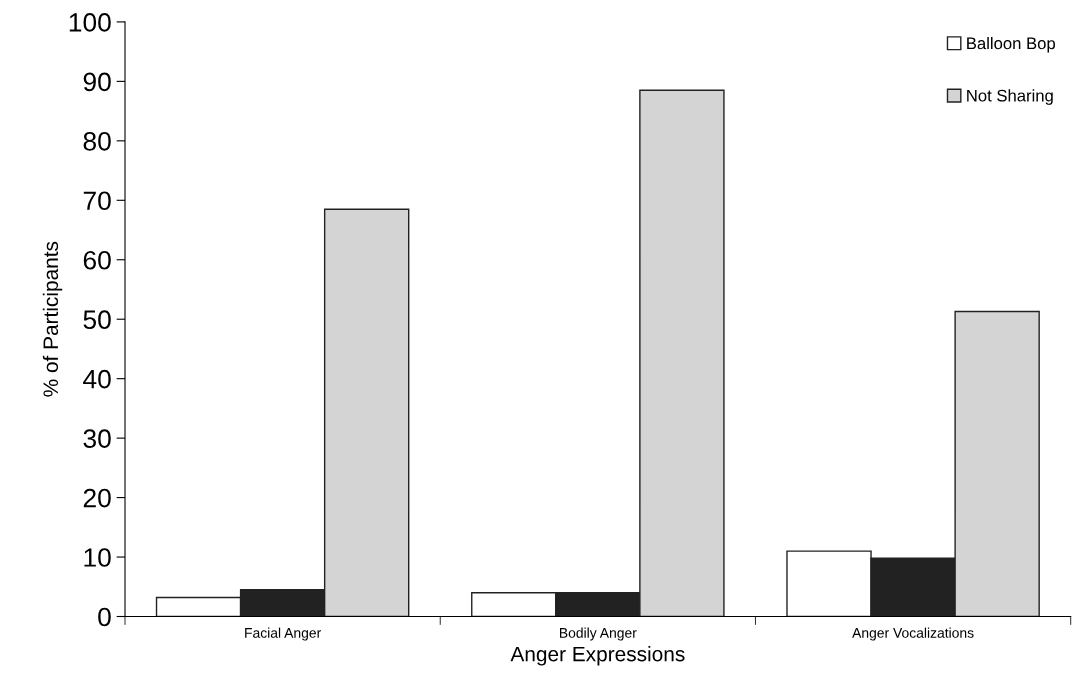 The image size is (1087, 685). Describe the element at coordinates (97, 201) in the screenshot. I see `y-tick-label: 70` at that location.